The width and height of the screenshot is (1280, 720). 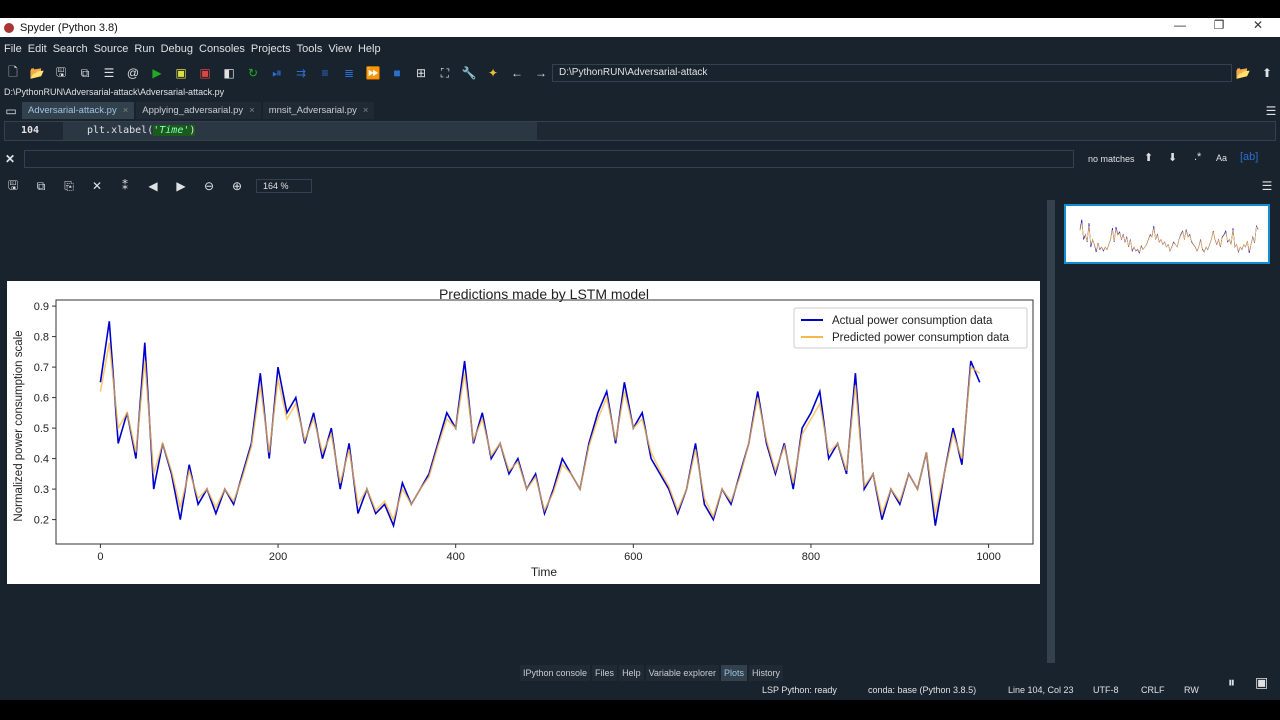 What do you see at coordinates (493, 73) in the screenshot?
I see `python-path-icon: ✦` at bounding box center [493, 73].